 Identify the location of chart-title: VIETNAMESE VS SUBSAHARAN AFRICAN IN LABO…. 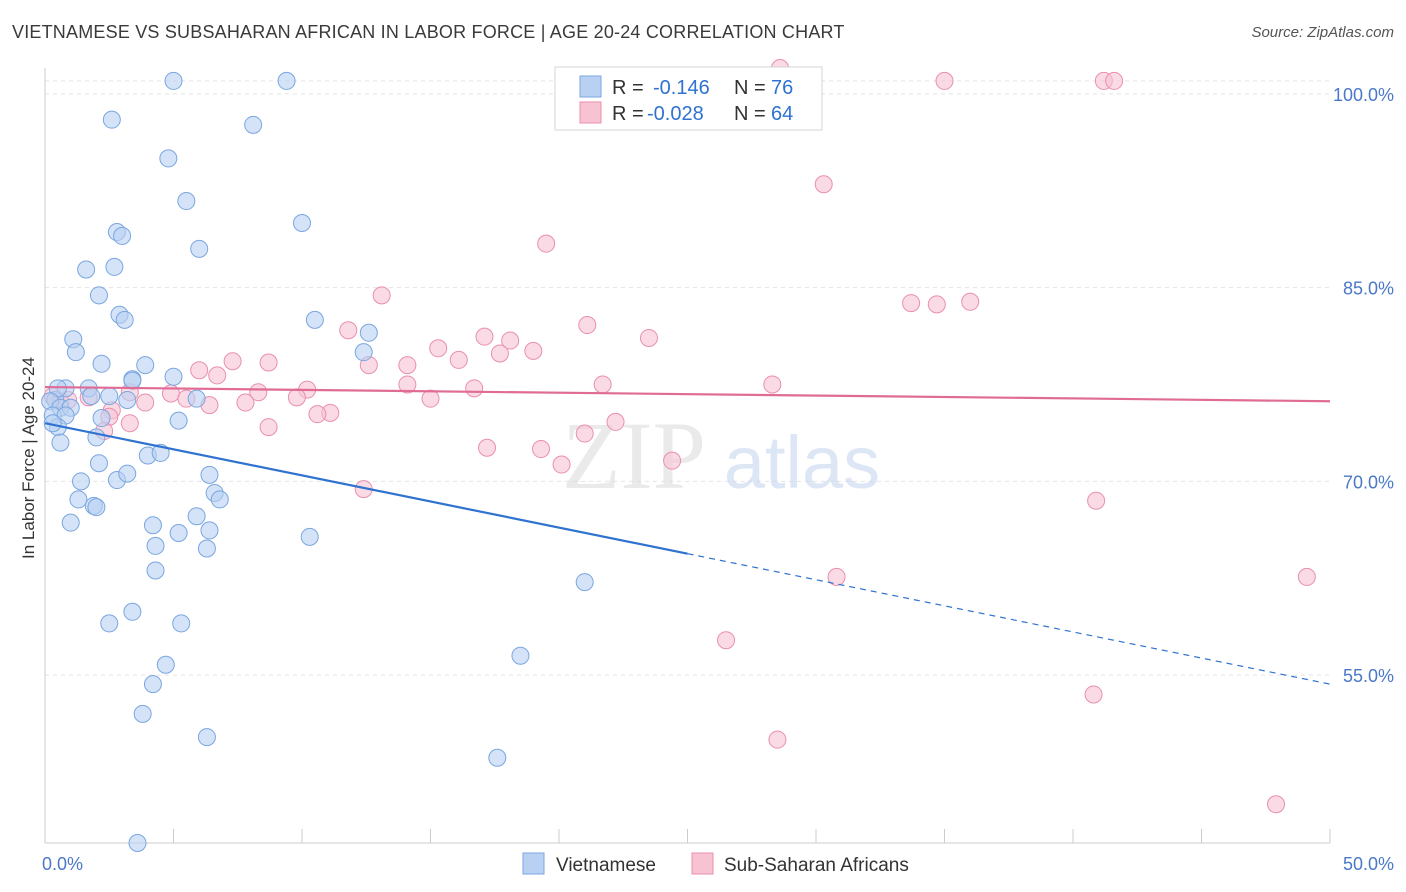
(428, 32).